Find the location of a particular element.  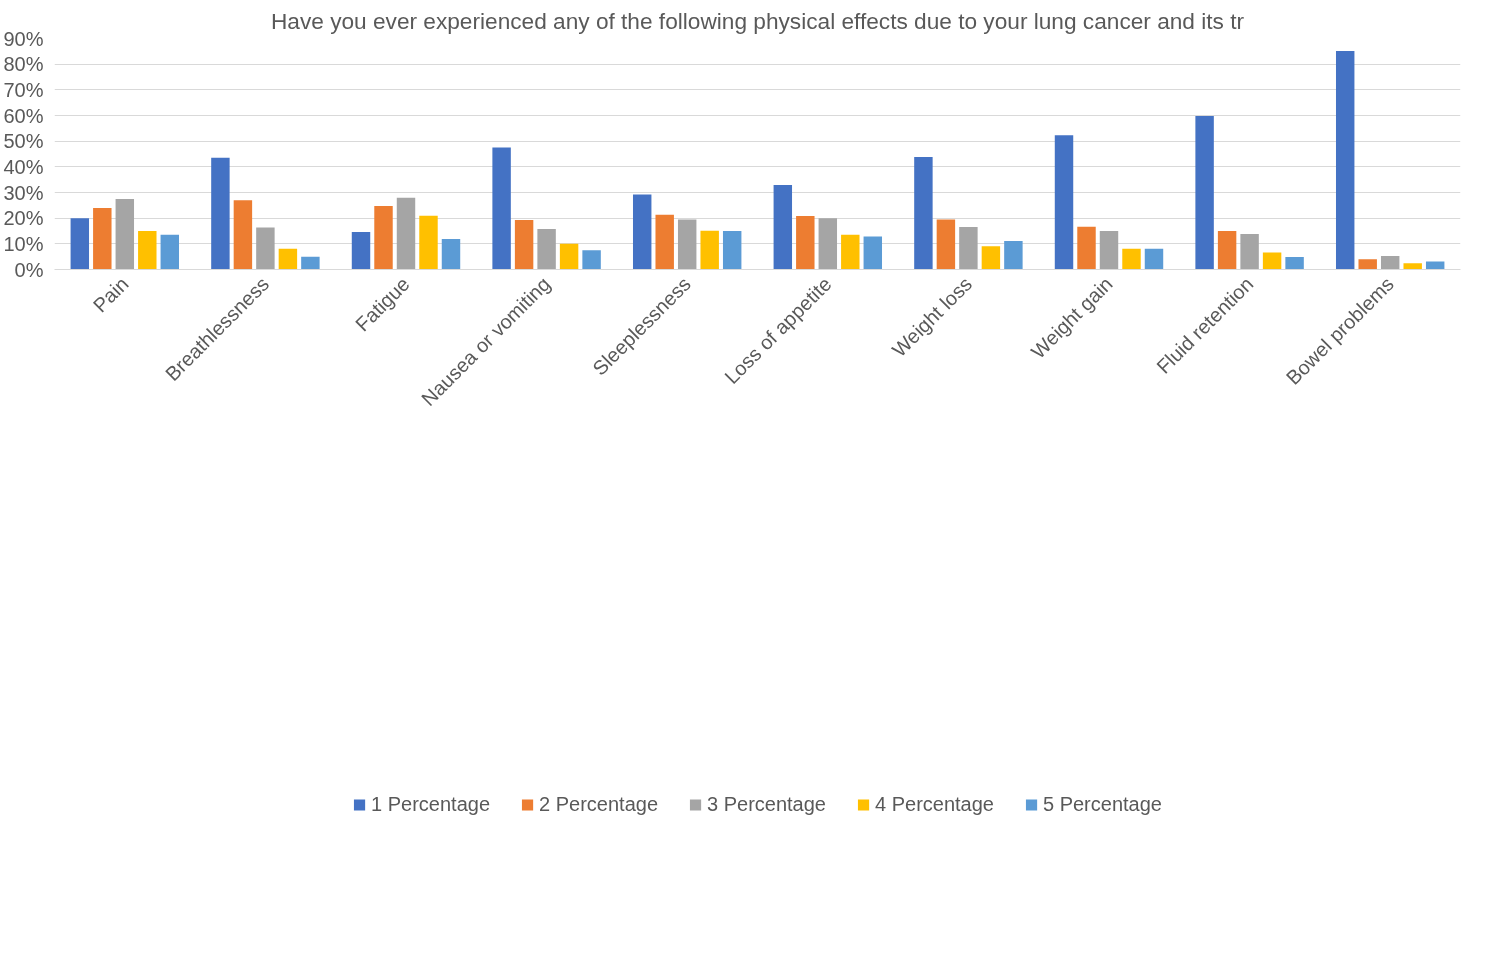

y-tick-label: 0% is located at coordinates (29, 269).